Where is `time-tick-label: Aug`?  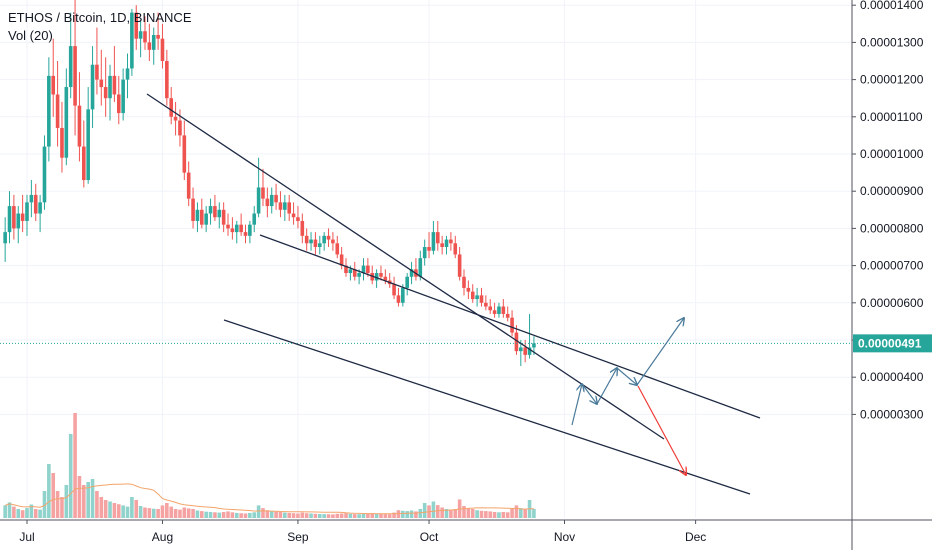 time-tick-label: Aug is located at coordinates (162, 537).